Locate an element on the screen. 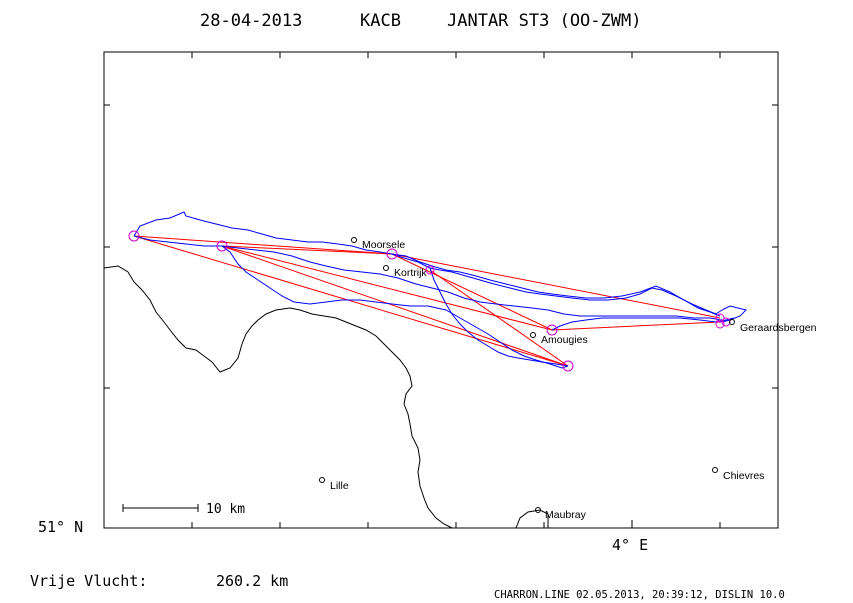 The height and width of the screenshot is (603, 853). country-border-south is located at coordinates (532, 519).